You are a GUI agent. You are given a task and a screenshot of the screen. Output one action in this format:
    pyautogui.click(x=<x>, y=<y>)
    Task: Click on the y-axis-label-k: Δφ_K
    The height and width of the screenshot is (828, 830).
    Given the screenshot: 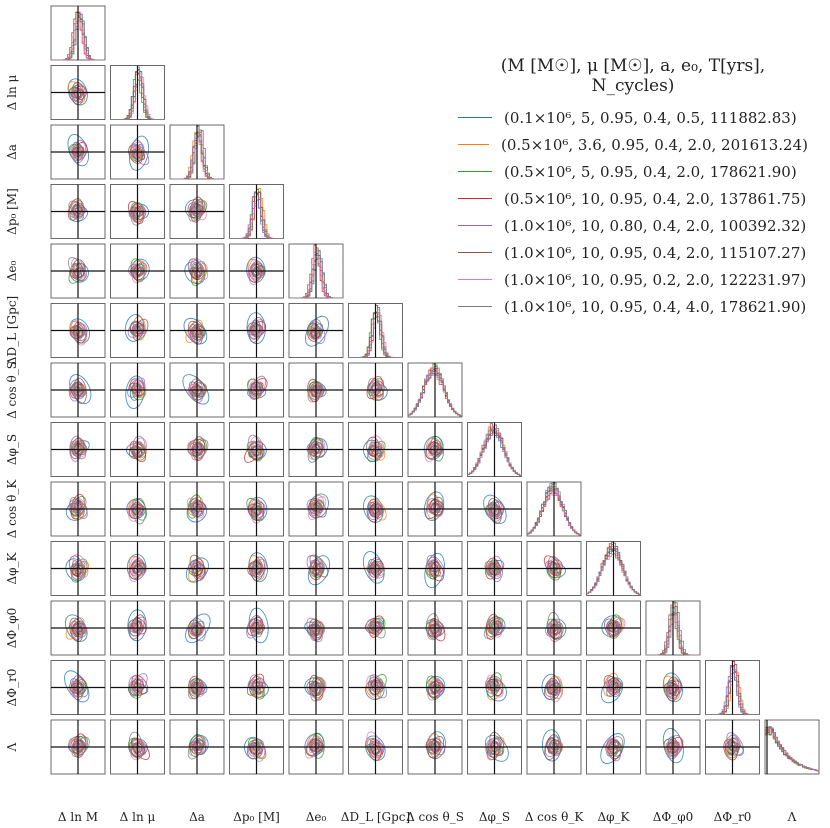 What is the action you would take?
    pyautogui.click(x=12, y=567)
    